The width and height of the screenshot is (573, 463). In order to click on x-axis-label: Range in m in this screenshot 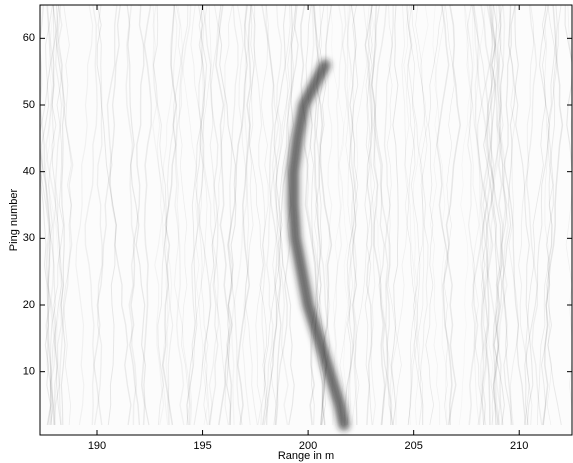, I will do `click(306, 456)`.